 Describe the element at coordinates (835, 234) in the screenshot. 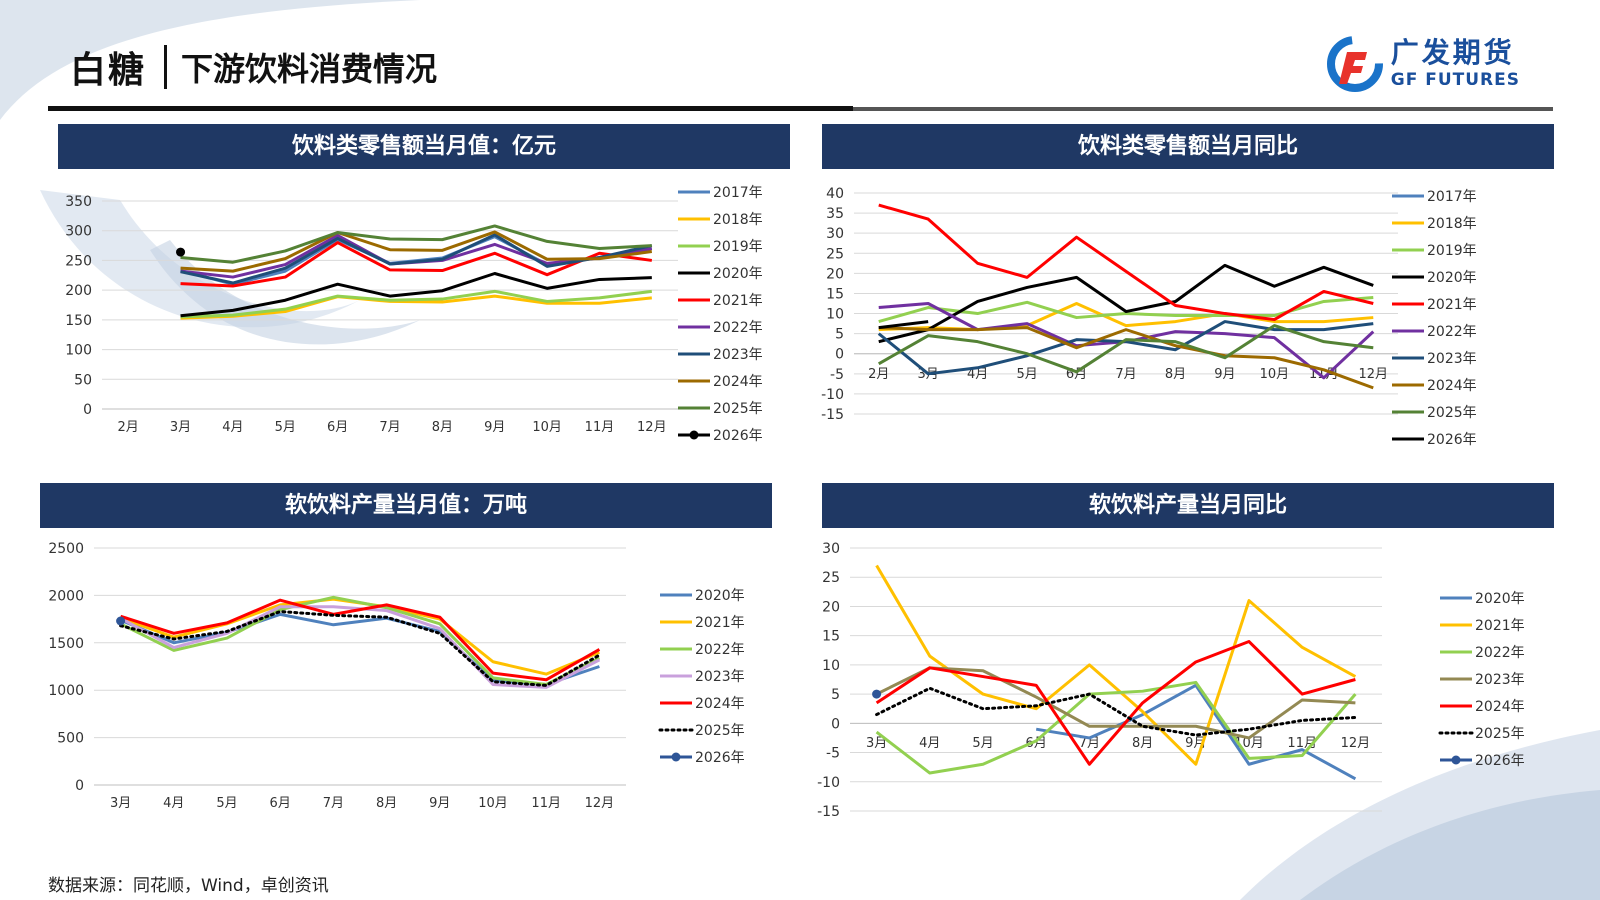

I see `y-tick-label: 30` at that location.